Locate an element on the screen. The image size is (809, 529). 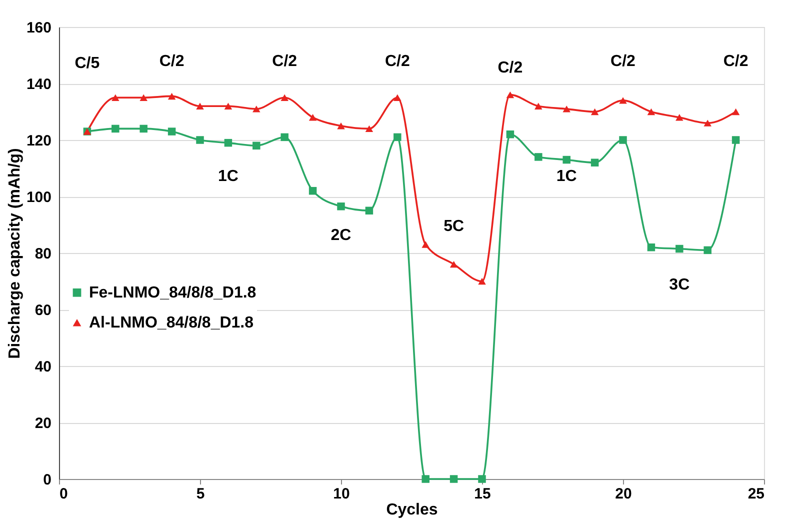
y-tick-label: 160 is located at coordinates (39, 28).